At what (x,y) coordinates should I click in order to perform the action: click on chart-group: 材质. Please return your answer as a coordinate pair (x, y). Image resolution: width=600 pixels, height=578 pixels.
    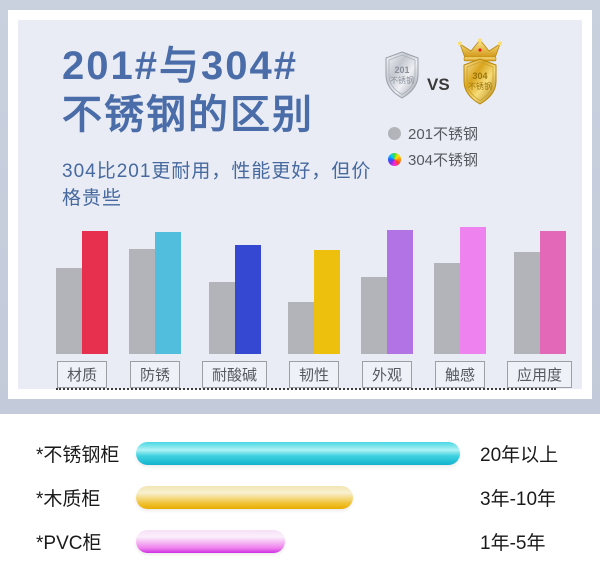
    Looking at the image, I should click on (82, 306).